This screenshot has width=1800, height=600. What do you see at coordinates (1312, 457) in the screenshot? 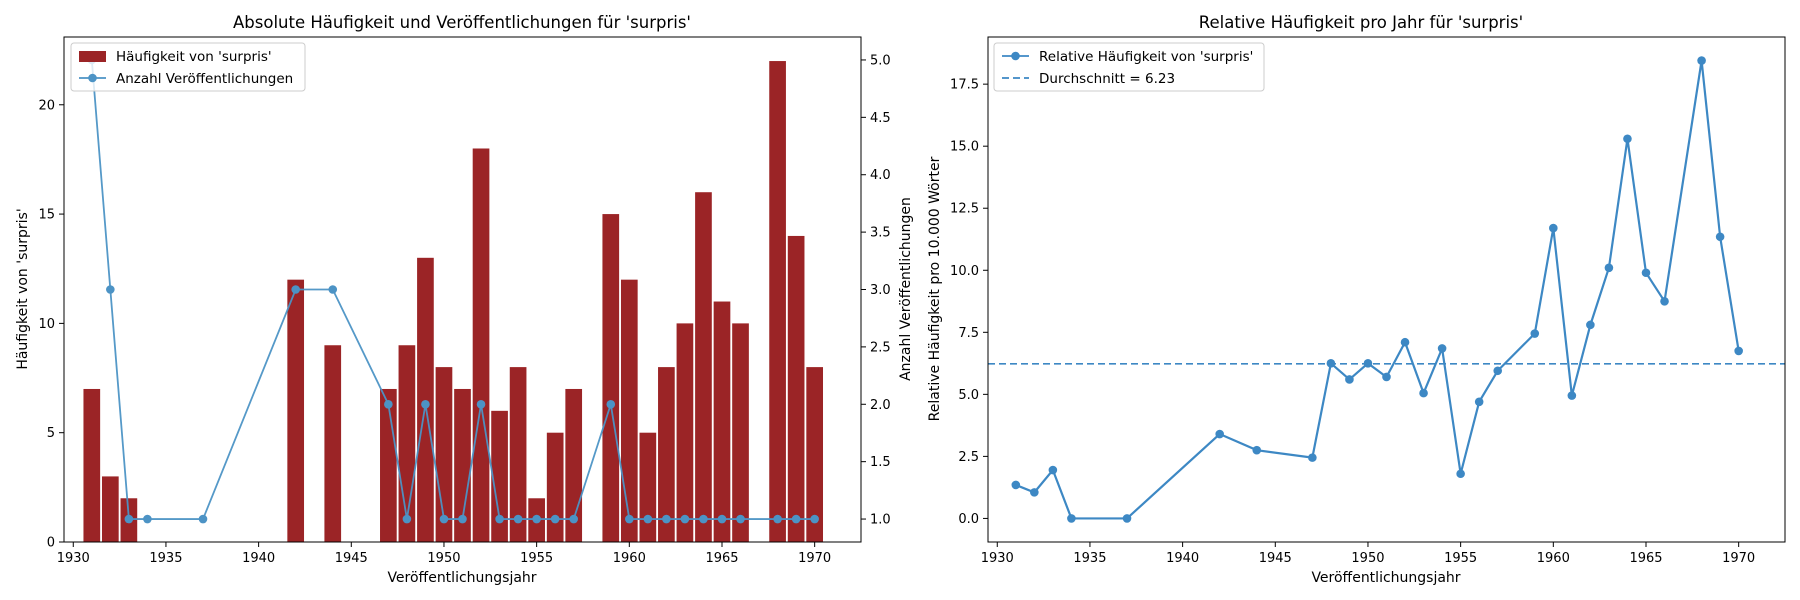
I see `relative-point-1947` at bounding box center [1312, 457].